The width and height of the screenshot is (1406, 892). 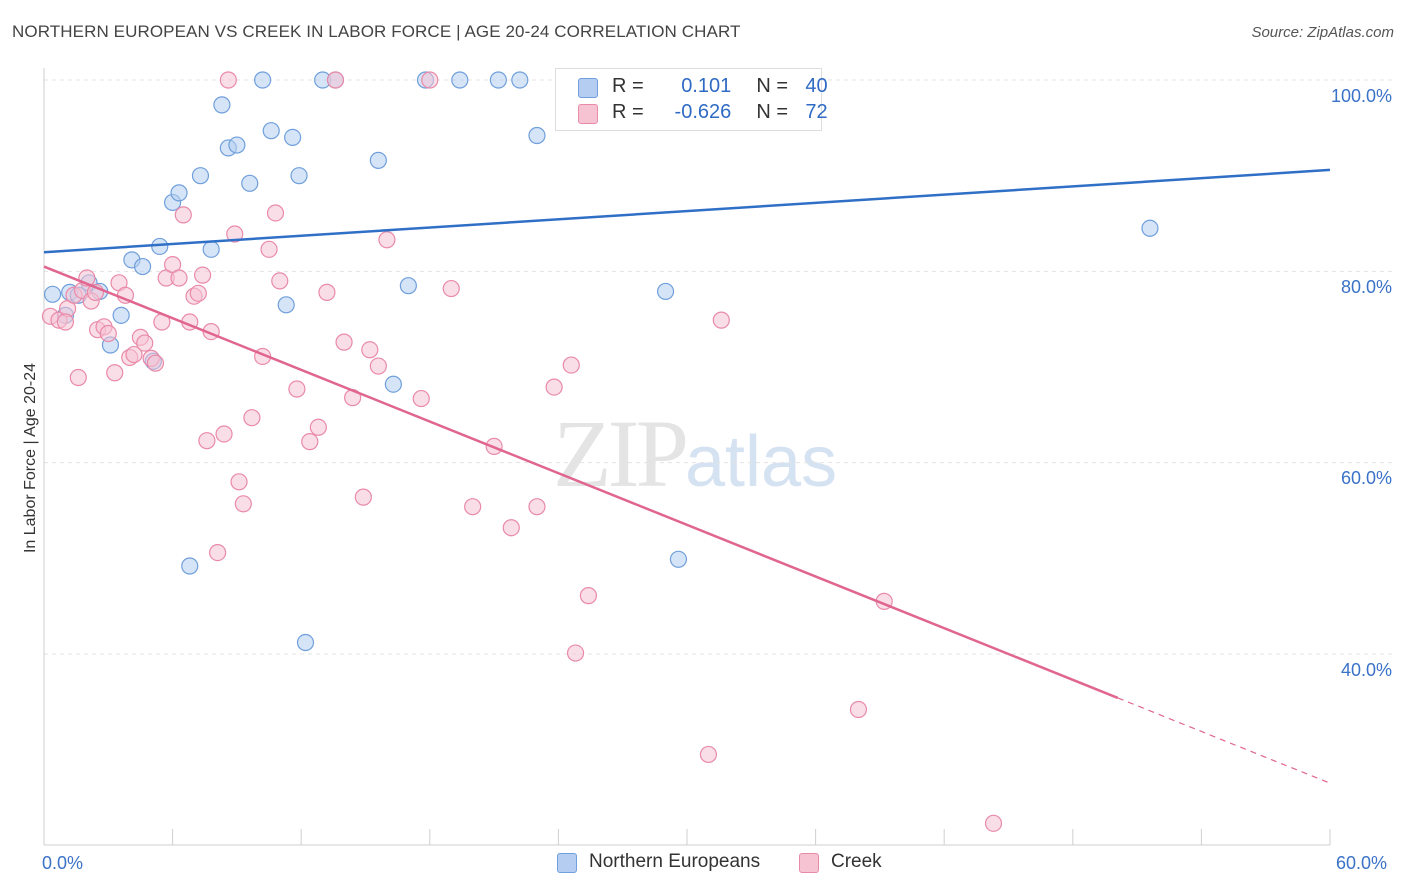 I want to click on y-tick-label-100: 100.0%, so click(x=1361, y=96).